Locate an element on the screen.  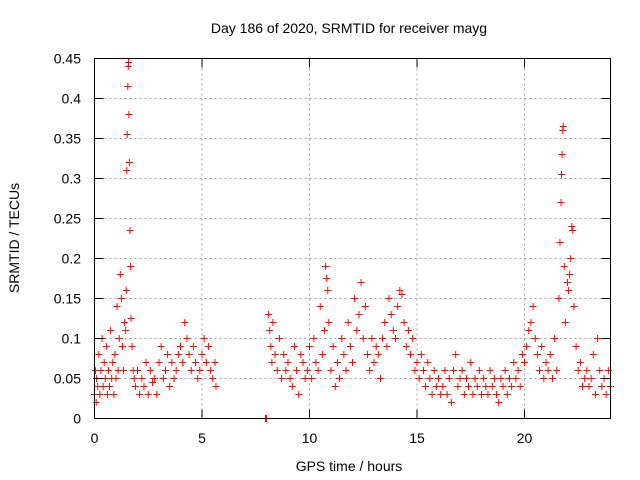
y-tick-label: 0.15 is located at coordinates (67, 299).